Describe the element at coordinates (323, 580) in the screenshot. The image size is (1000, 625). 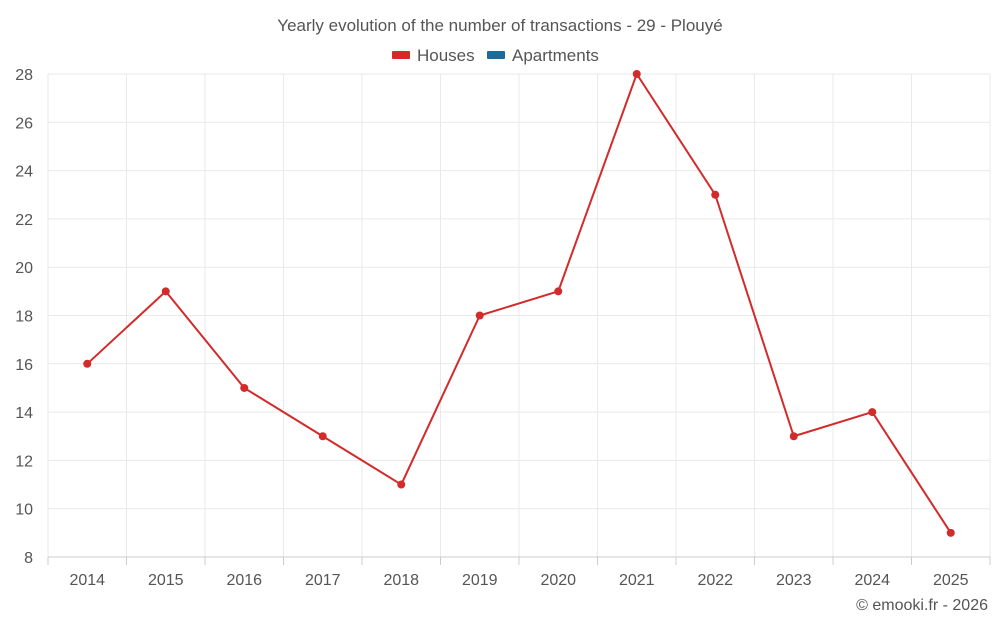
I see `x-tick-label: 2017` at that location.